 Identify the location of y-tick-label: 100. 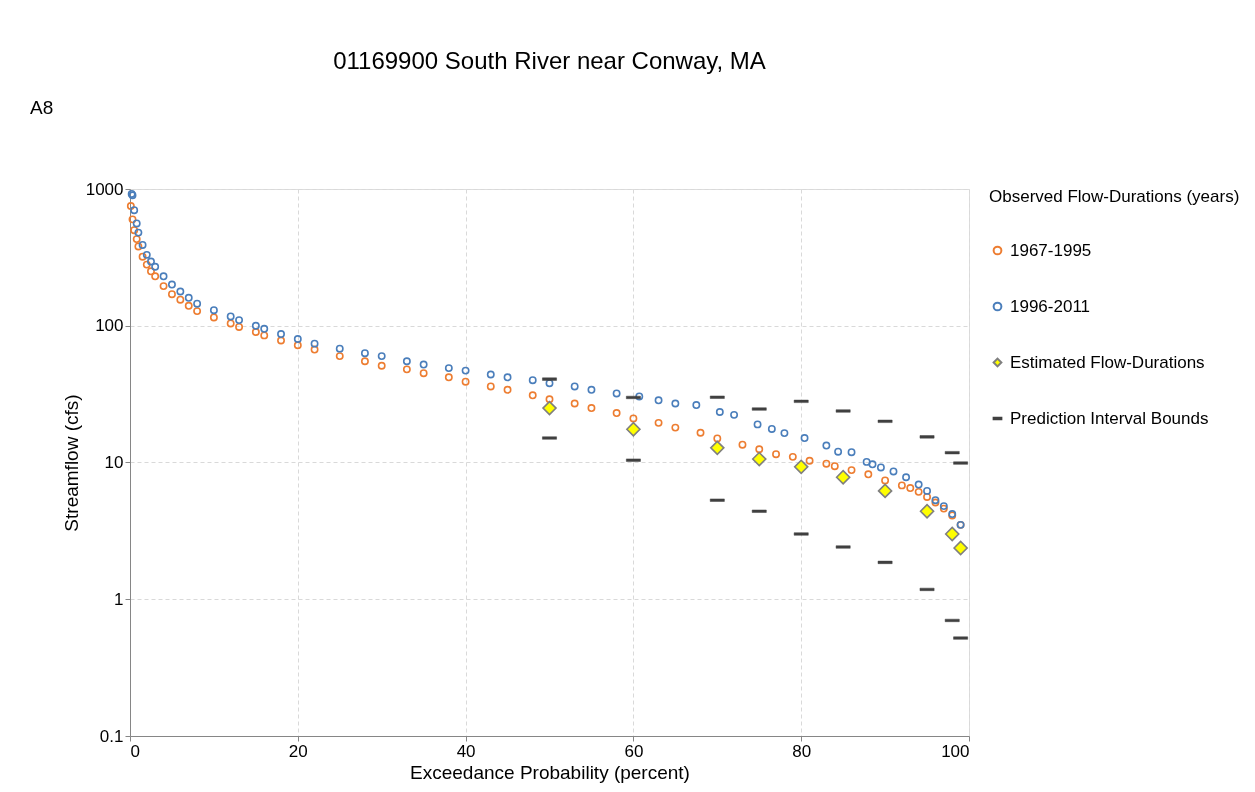
(109, 326).